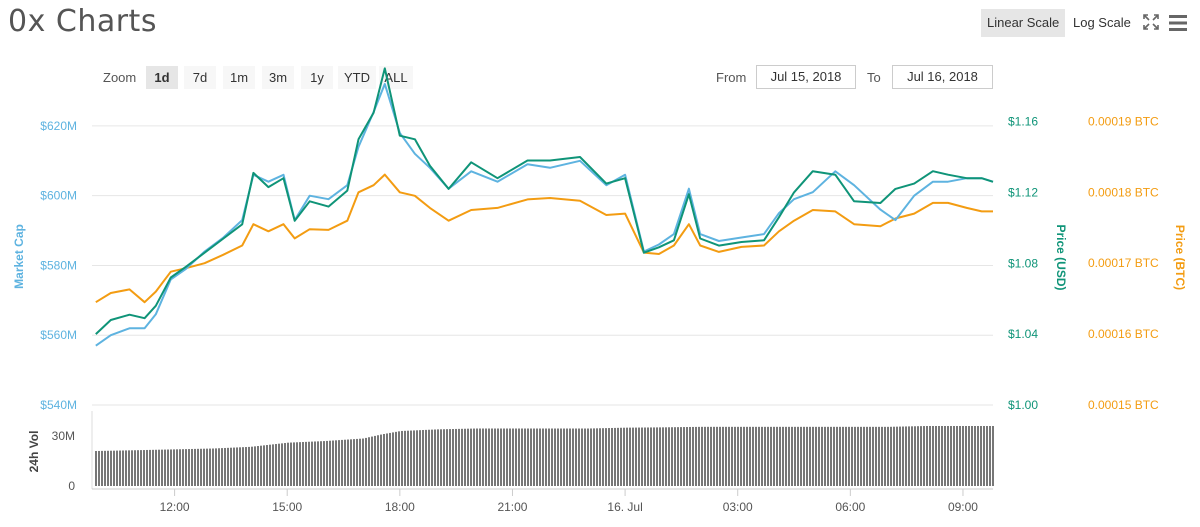 The width and height of the screenshot is (1200, 527). What do you see at coordinates (1023, 334) in the screenshot?
I see `price-usd-tick-label: $1.04` at bounding box center [1023, 334].